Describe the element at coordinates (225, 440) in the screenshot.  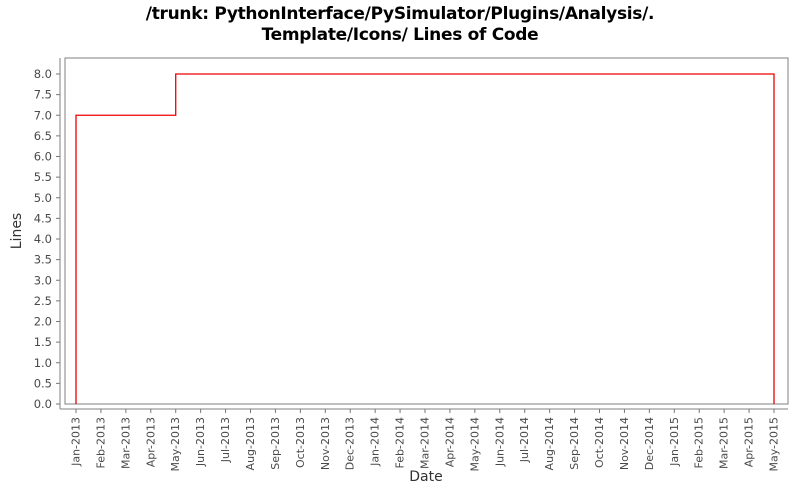
I see `x-tick-label: Jul-2013` at that location.